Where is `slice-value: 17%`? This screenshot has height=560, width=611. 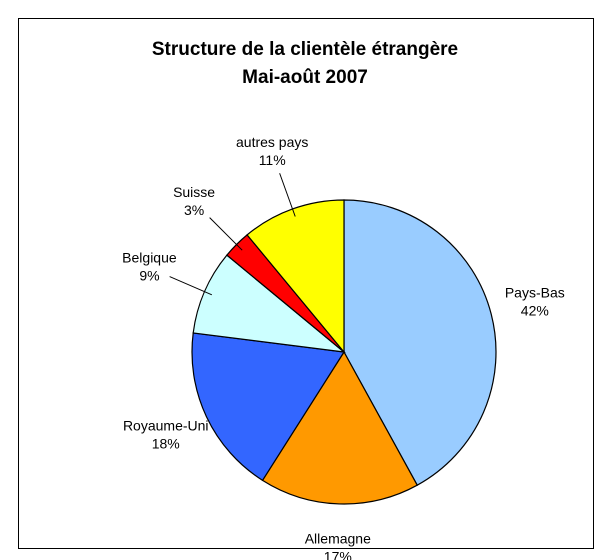 slice-value: 17% is located at coordinates (338, 554).